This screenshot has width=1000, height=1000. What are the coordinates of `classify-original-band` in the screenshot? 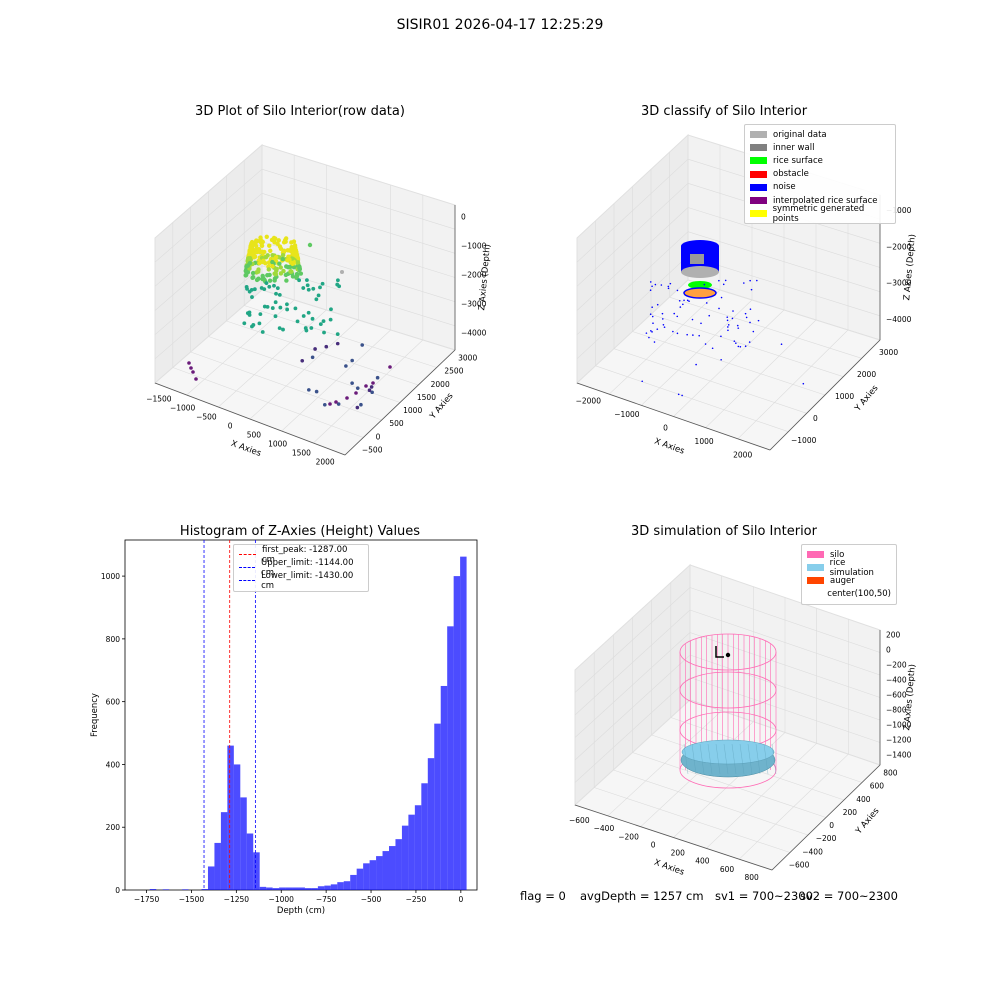 It's located at (700, 272).